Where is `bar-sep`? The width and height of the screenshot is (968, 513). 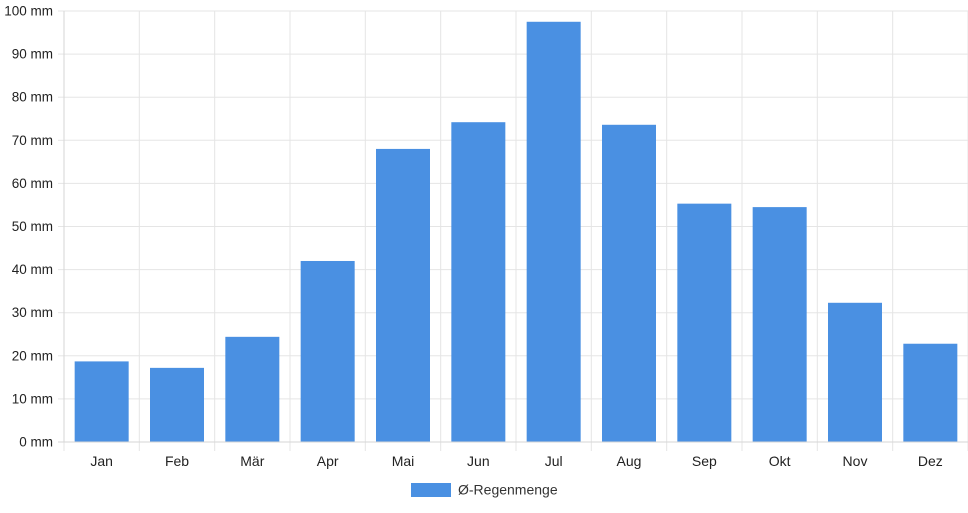 bar-sep is located at coordinates (704, 322).